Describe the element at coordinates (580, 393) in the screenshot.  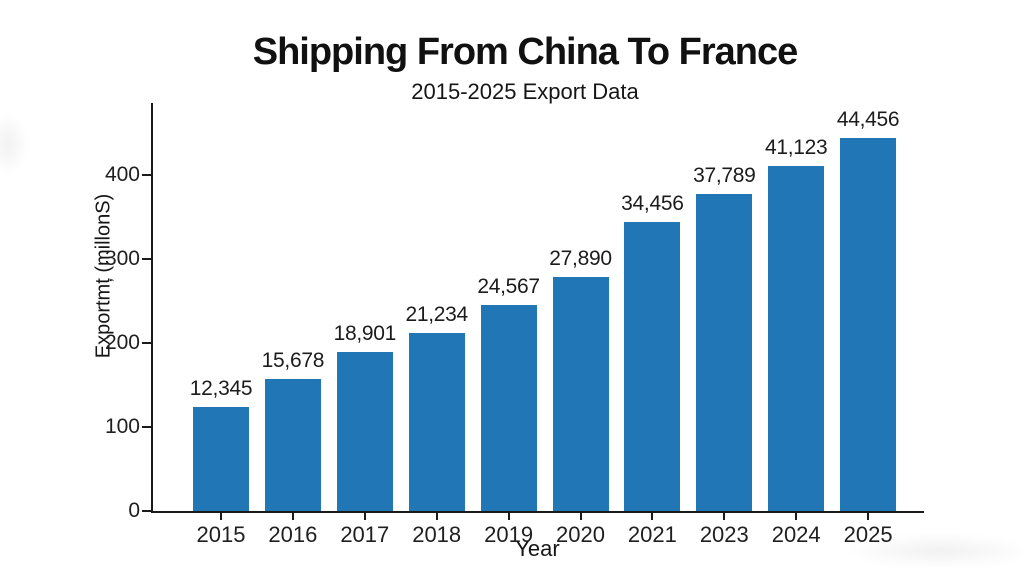
I see `bar-2020` at that location.